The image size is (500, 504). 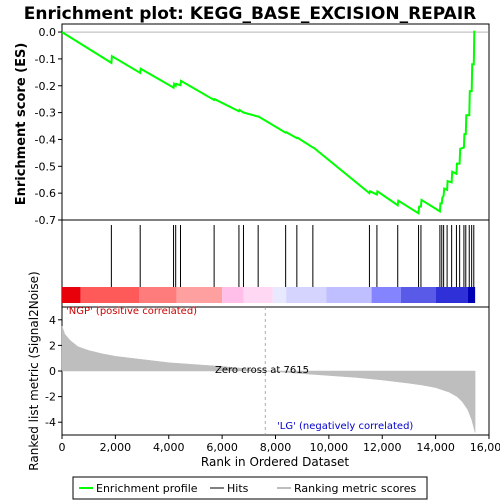 I want to click on x-tick-label: 4,000, so click(x=169, y=447).